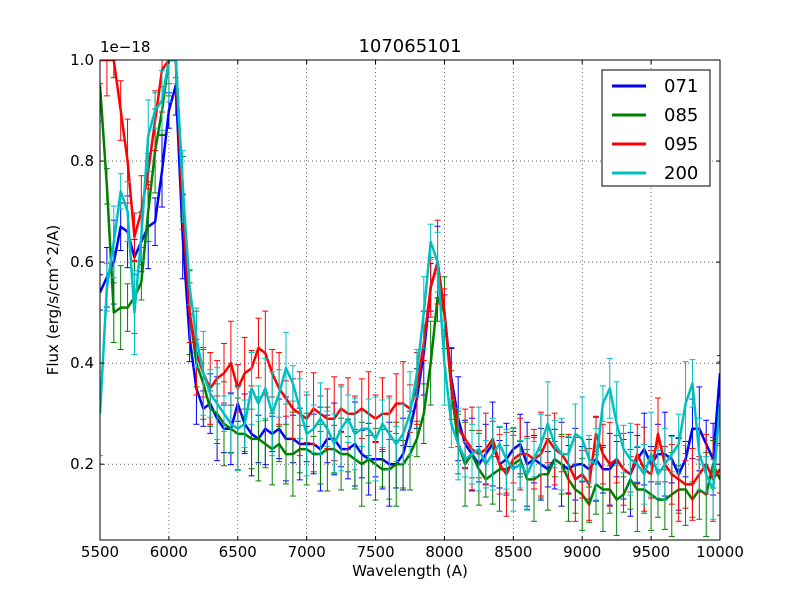  What do you see at coordinates (444, 552) in the screenshot?
I see `x-tick-label: 8000` at bounding box center [444, 552].